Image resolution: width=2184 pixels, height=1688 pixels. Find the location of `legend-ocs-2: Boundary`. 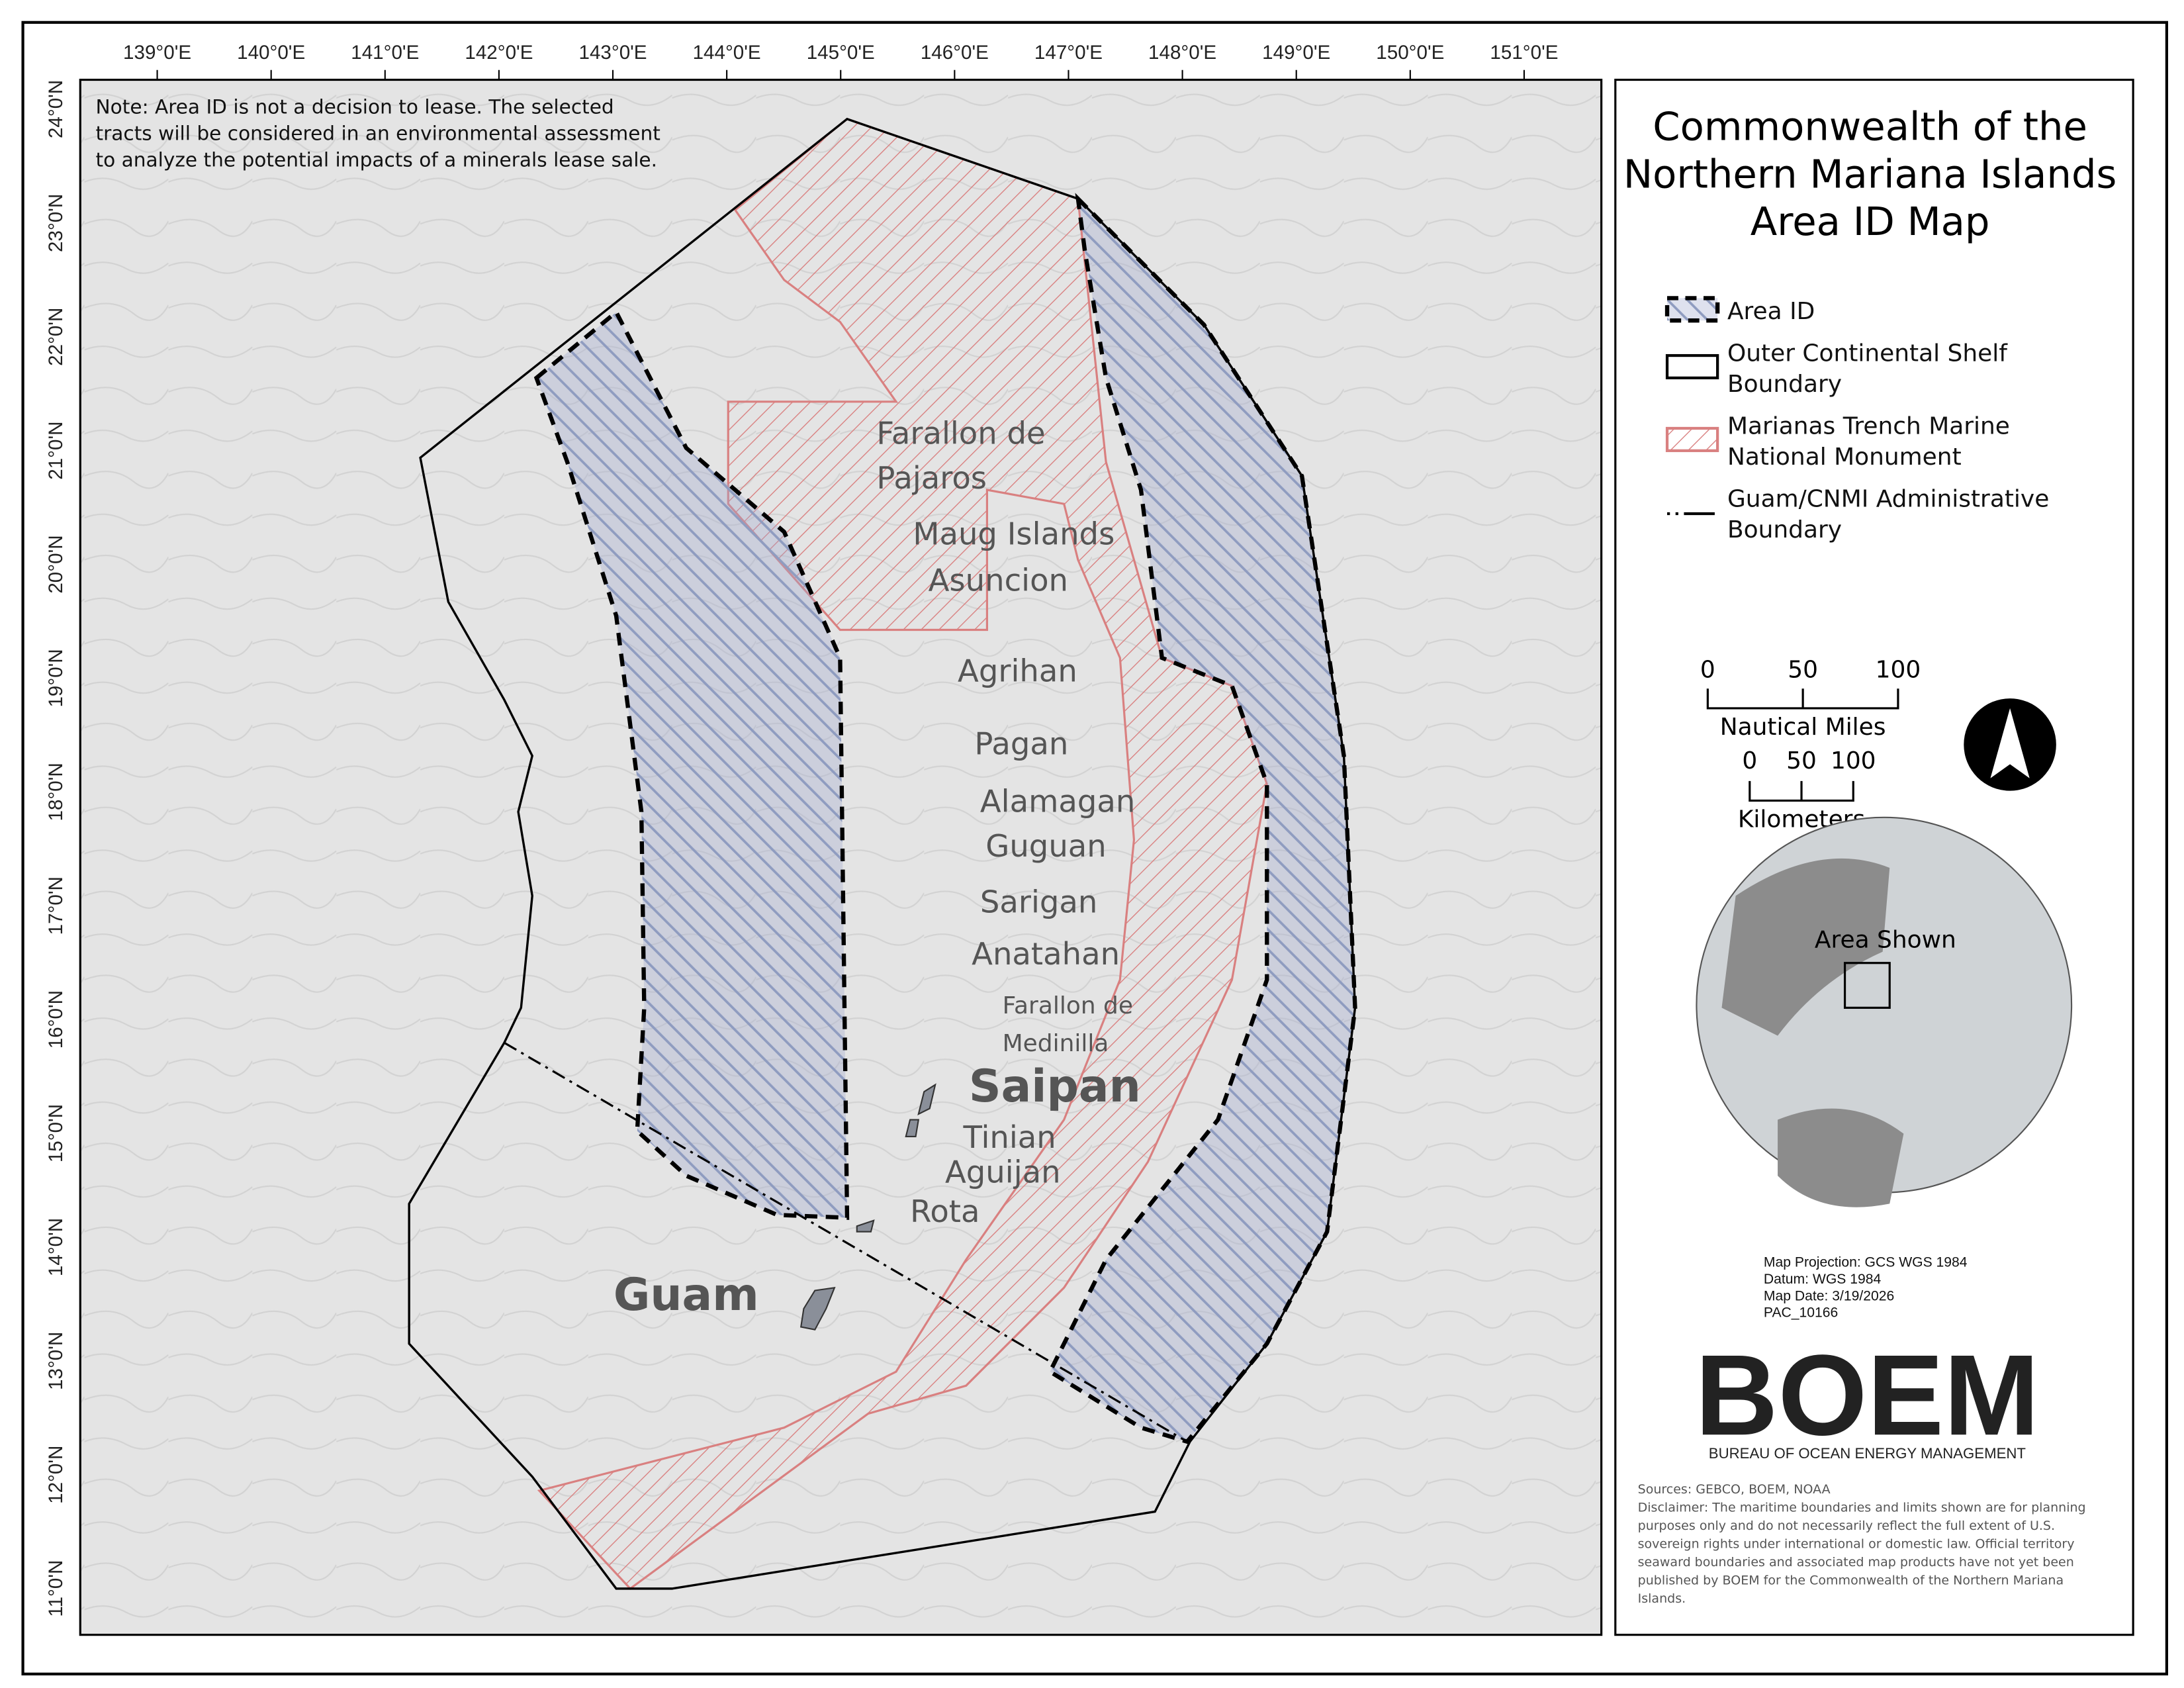

legend-ocs-2: Boundary is located at coordinates (1784, 384).